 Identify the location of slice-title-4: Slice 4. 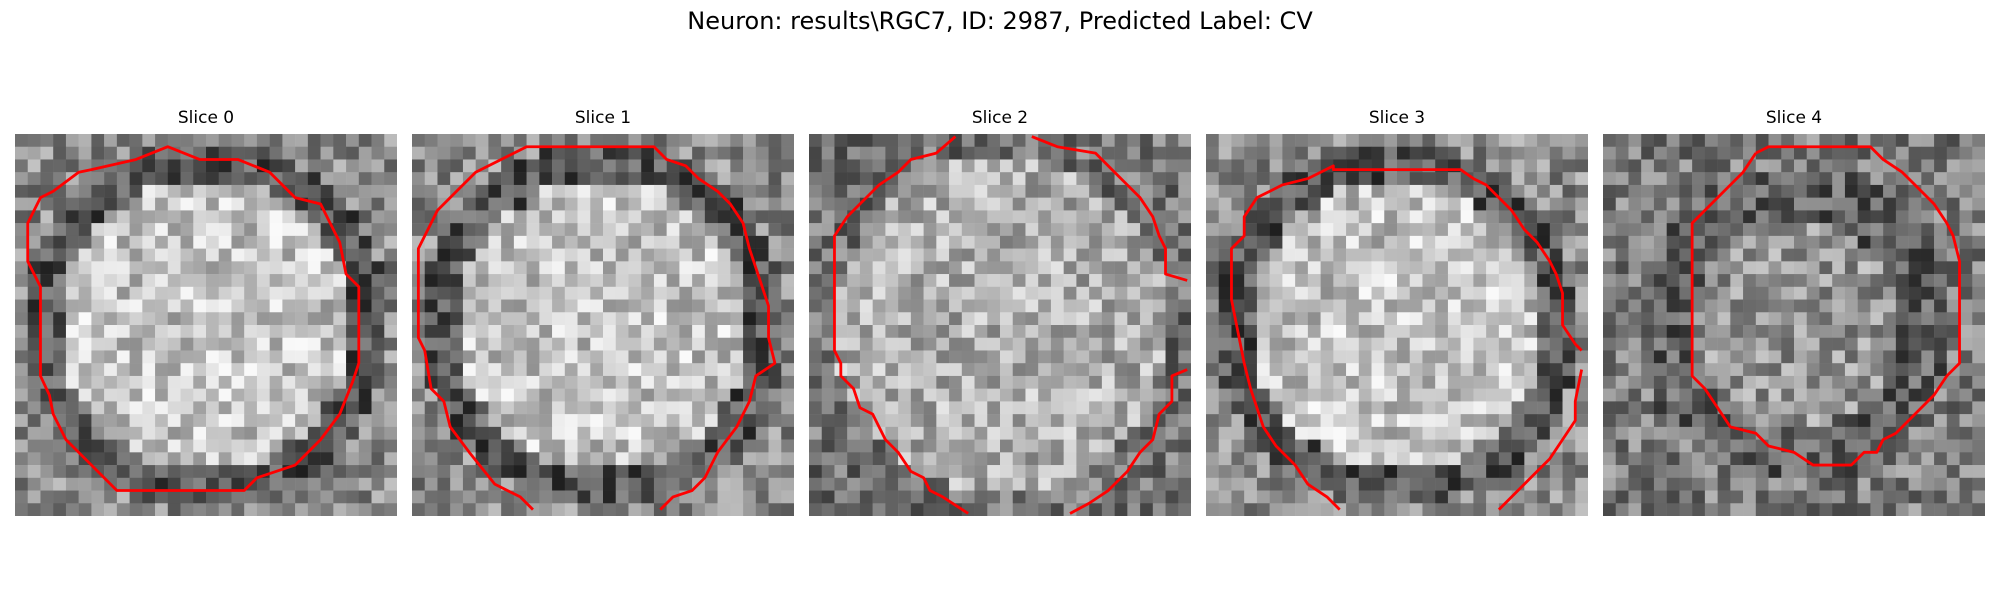
(1794, 118).